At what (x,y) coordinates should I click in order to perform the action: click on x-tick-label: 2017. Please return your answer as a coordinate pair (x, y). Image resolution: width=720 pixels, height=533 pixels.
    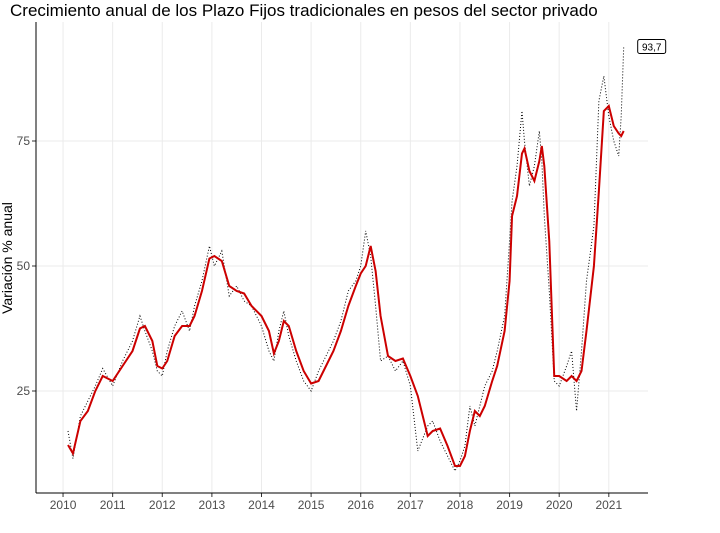
    Looking at the image, I should click on (410, 505).